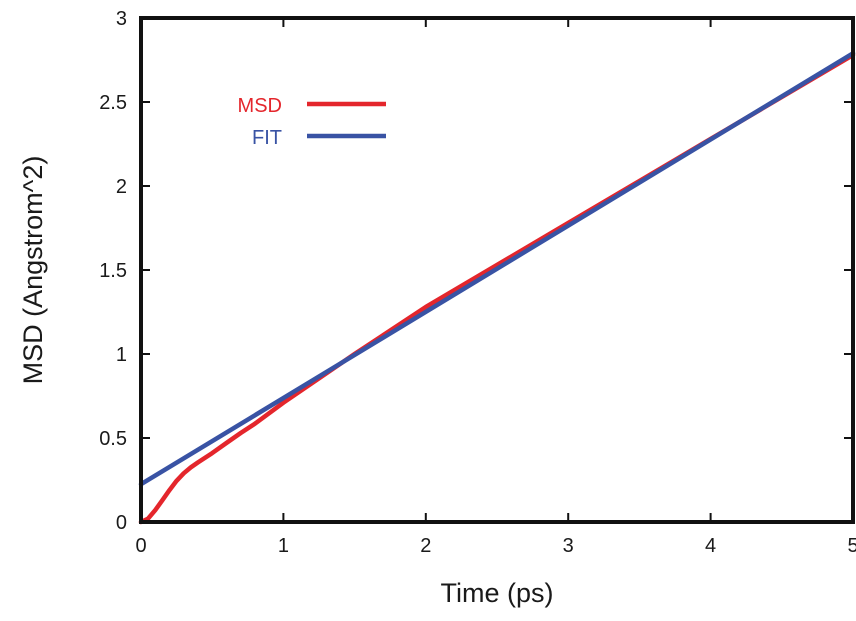 Image resolution: width=856 pixels, height=621 pixels. Describe the element at coordinates (113, 103) in the screenshot. I see `y-tick-label: 2.5` at that location.